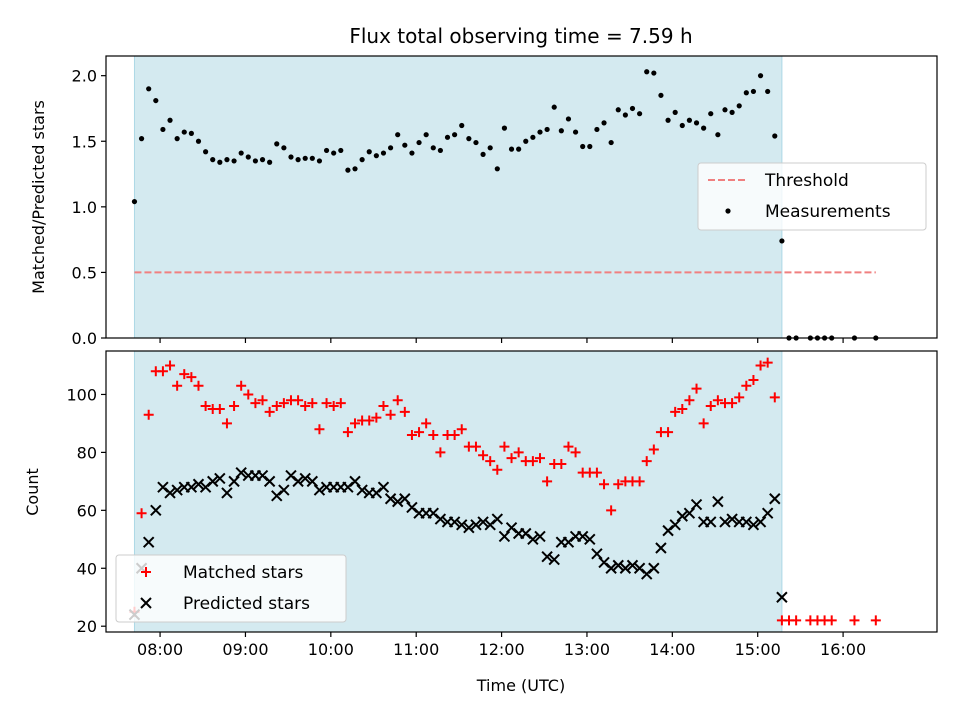 This screenshot has width=960, height=720. I want to click on legend-measurements-swatch, so click(728, 211).